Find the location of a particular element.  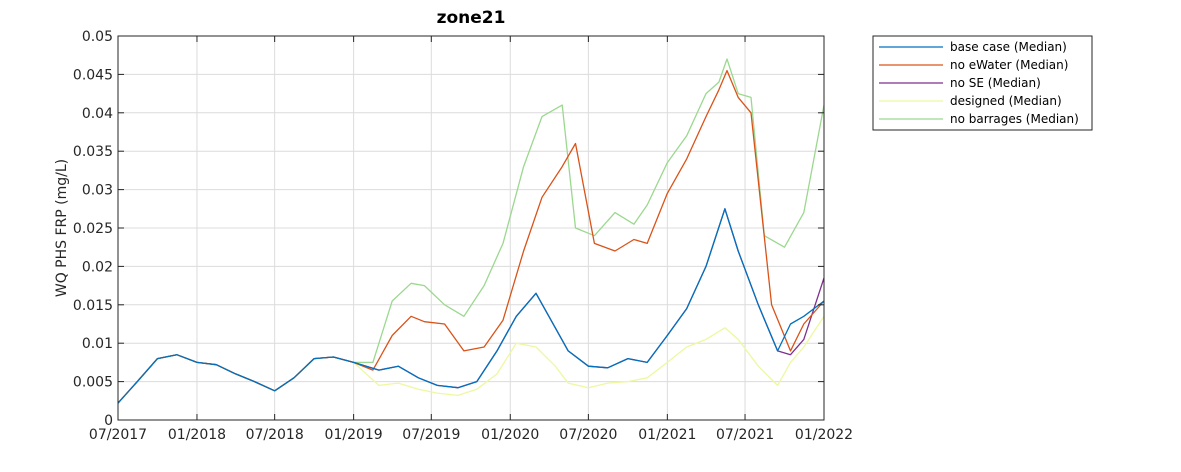

y-tick-label: 0.045 is located at coordinates (93, 75).